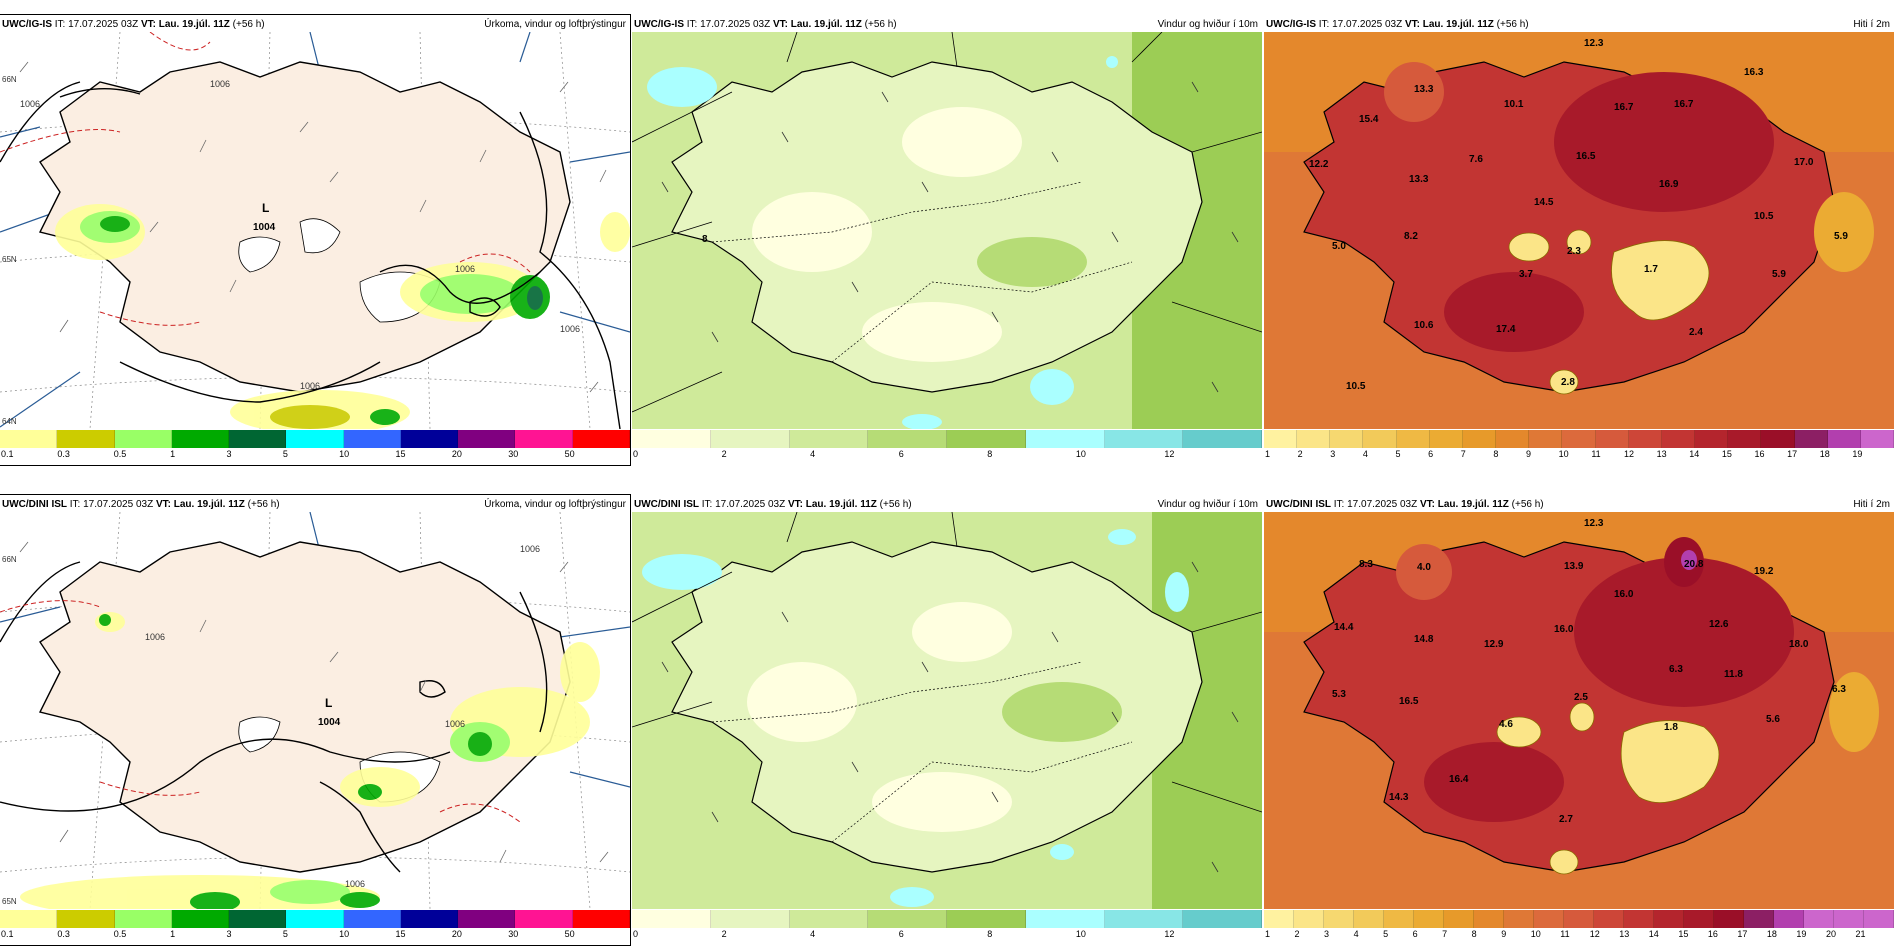 Image resolution: width=1900 pixels, height=950 pixels. What do you see at coordinates (636, 454) in the screenshot?
I see `colorbar-tick-label: 0` at bounding box center [636, 454].